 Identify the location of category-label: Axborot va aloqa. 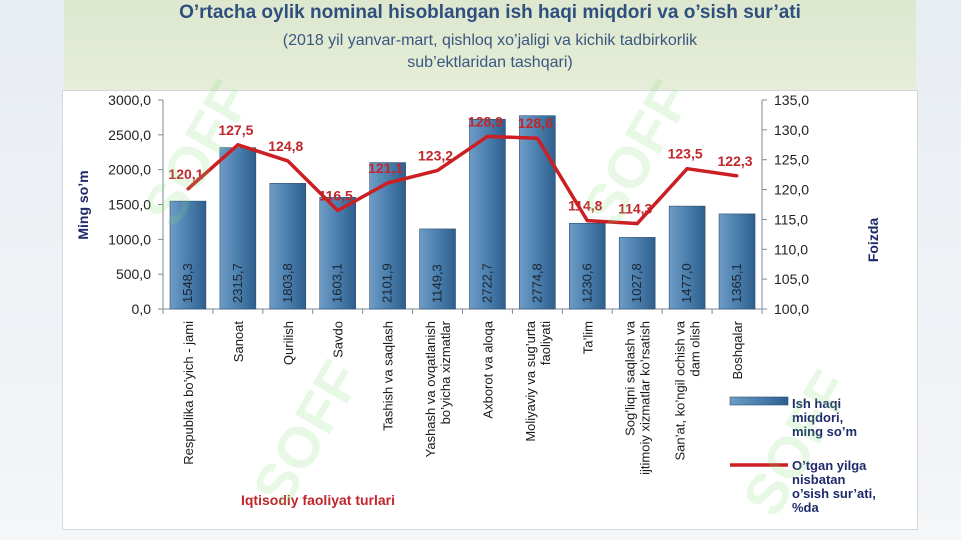
(487, 369).